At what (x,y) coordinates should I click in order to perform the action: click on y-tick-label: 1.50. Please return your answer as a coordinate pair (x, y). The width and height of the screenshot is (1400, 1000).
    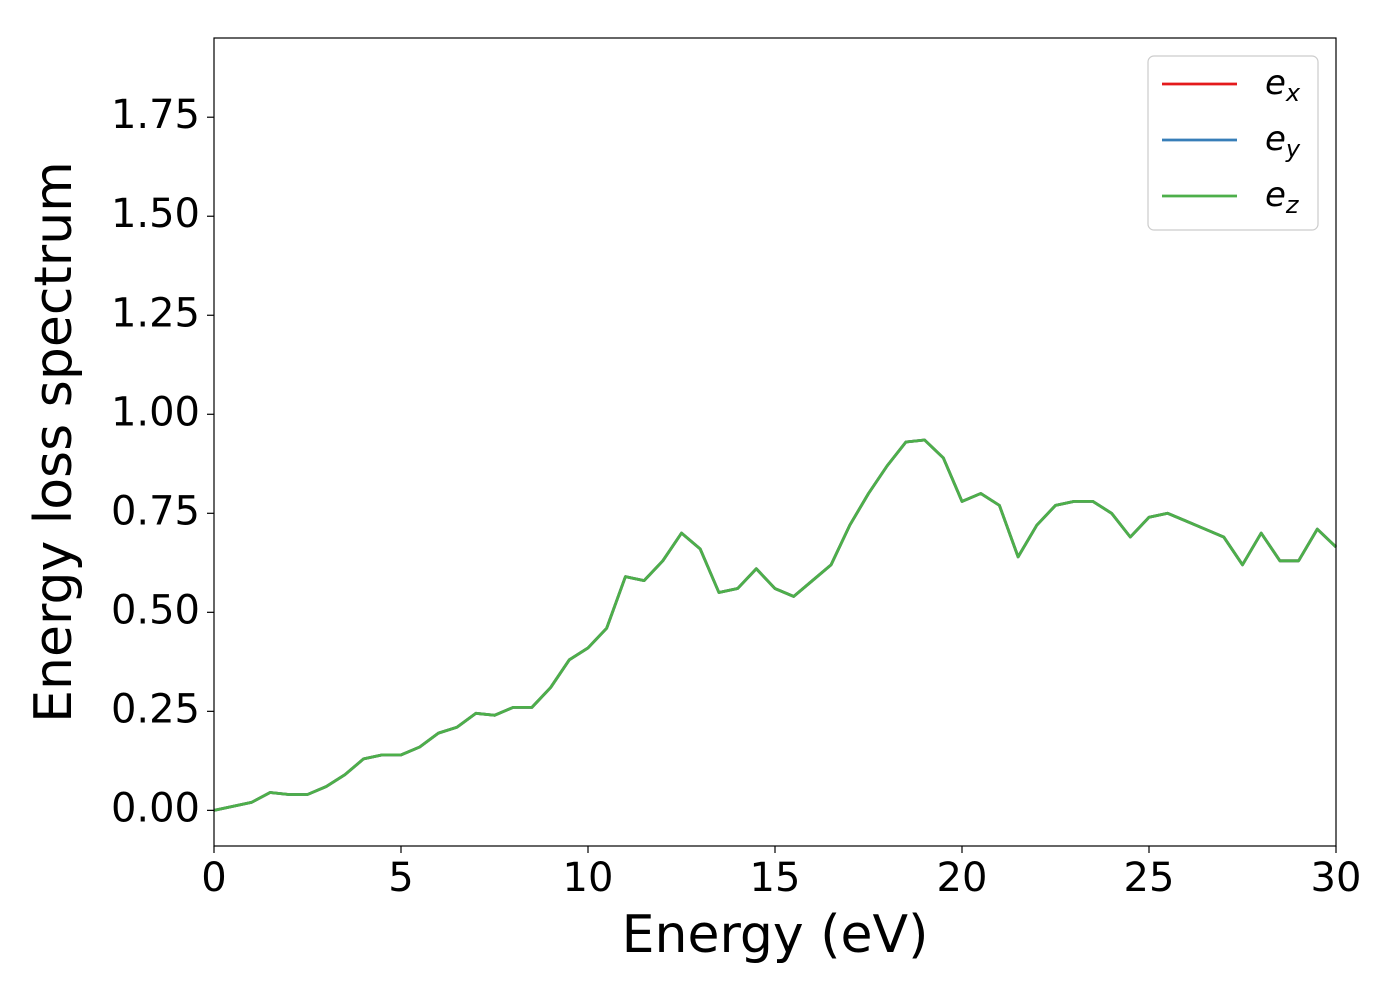
    Looking at the image, I should click on (155, 214).